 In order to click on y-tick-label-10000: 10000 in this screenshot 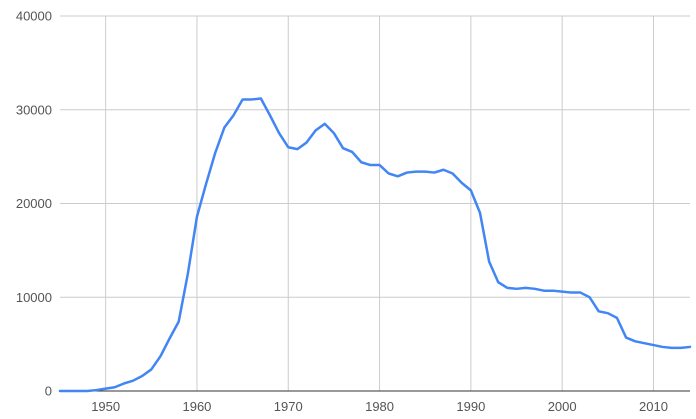, I will do `click(34, 297)`.